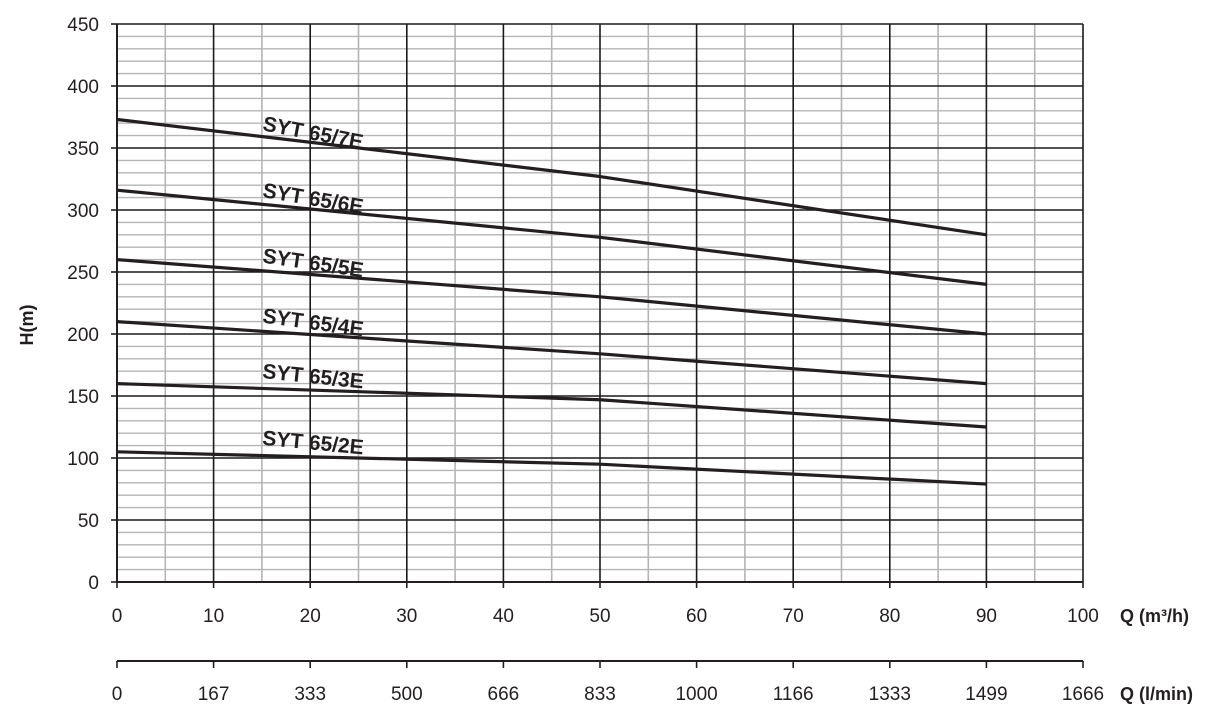  Describe the element at coordinates (889, 616) in the screenshot. I see `x-tick-label: 80` at that location.